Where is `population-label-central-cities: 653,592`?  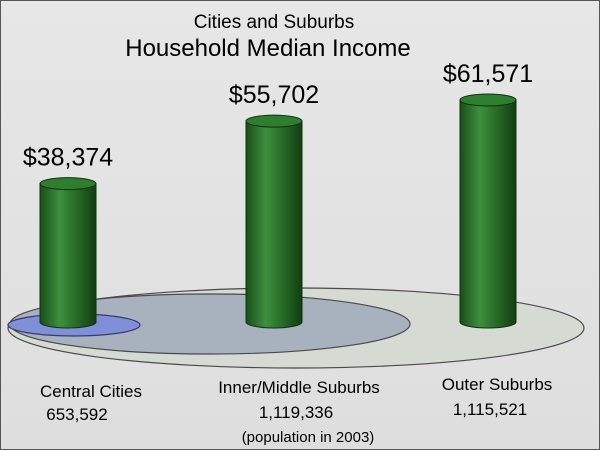 population-label-central-cities: 653,592 is located at coordinates (76, 414).